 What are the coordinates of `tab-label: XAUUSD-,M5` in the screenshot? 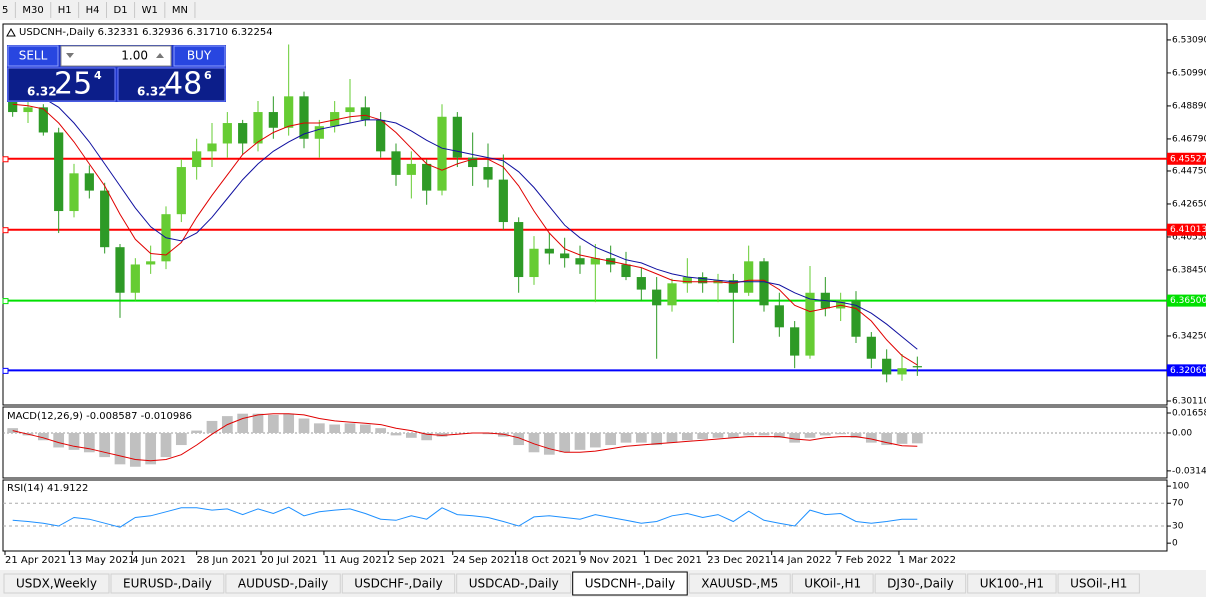 It's located at (739, 584).